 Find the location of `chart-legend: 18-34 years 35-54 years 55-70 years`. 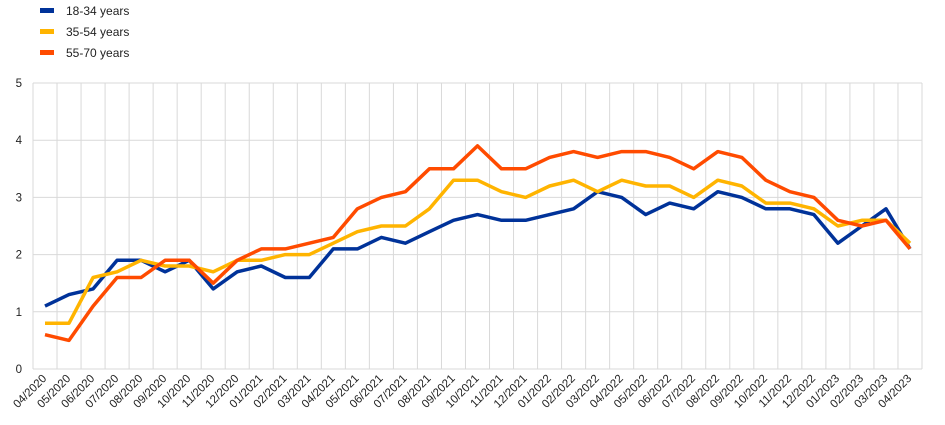

chart-legend: 18-34 years 35-54 years 55-70 years is located at coordinates (84, 31).